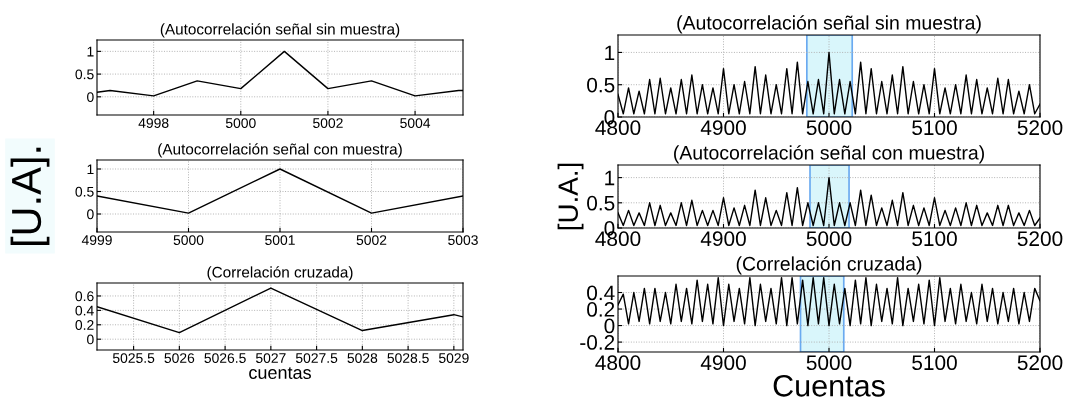 This screenshot has height=400, width=1076. Describe the element at coordinates (30, 196) in the screenshot. I see `y-axis-title: [U.A].` at that location.